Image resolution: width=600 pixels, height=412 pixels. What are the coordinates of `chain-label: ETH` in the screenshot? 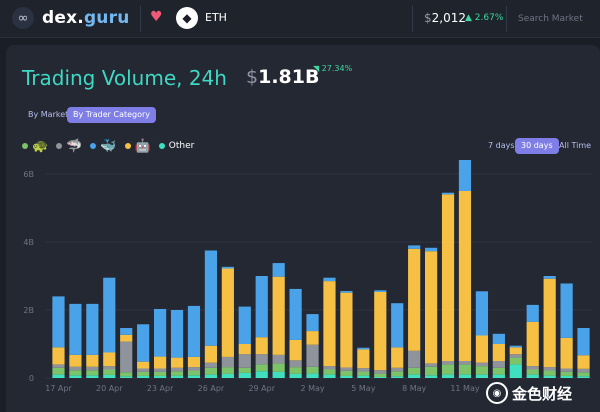 It's located at (216, 17).